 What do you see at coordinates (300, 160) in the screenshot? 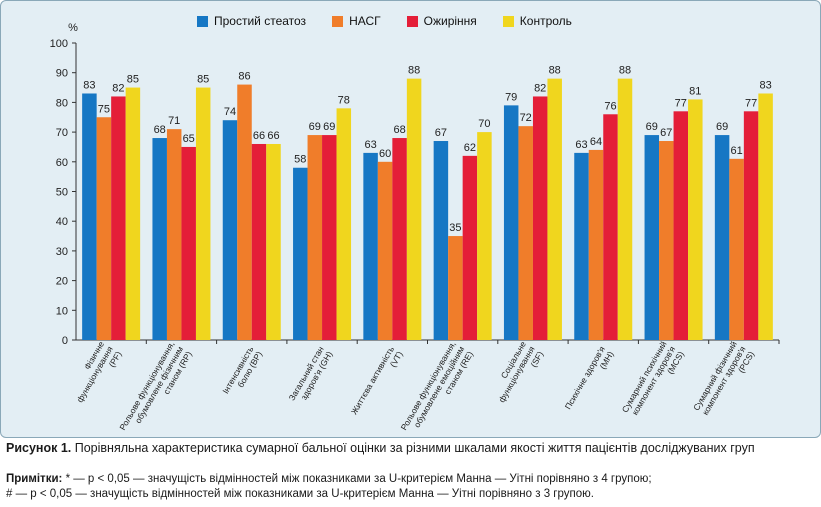
I see `bar-value-label: 58` at bounding box center [300, 160].